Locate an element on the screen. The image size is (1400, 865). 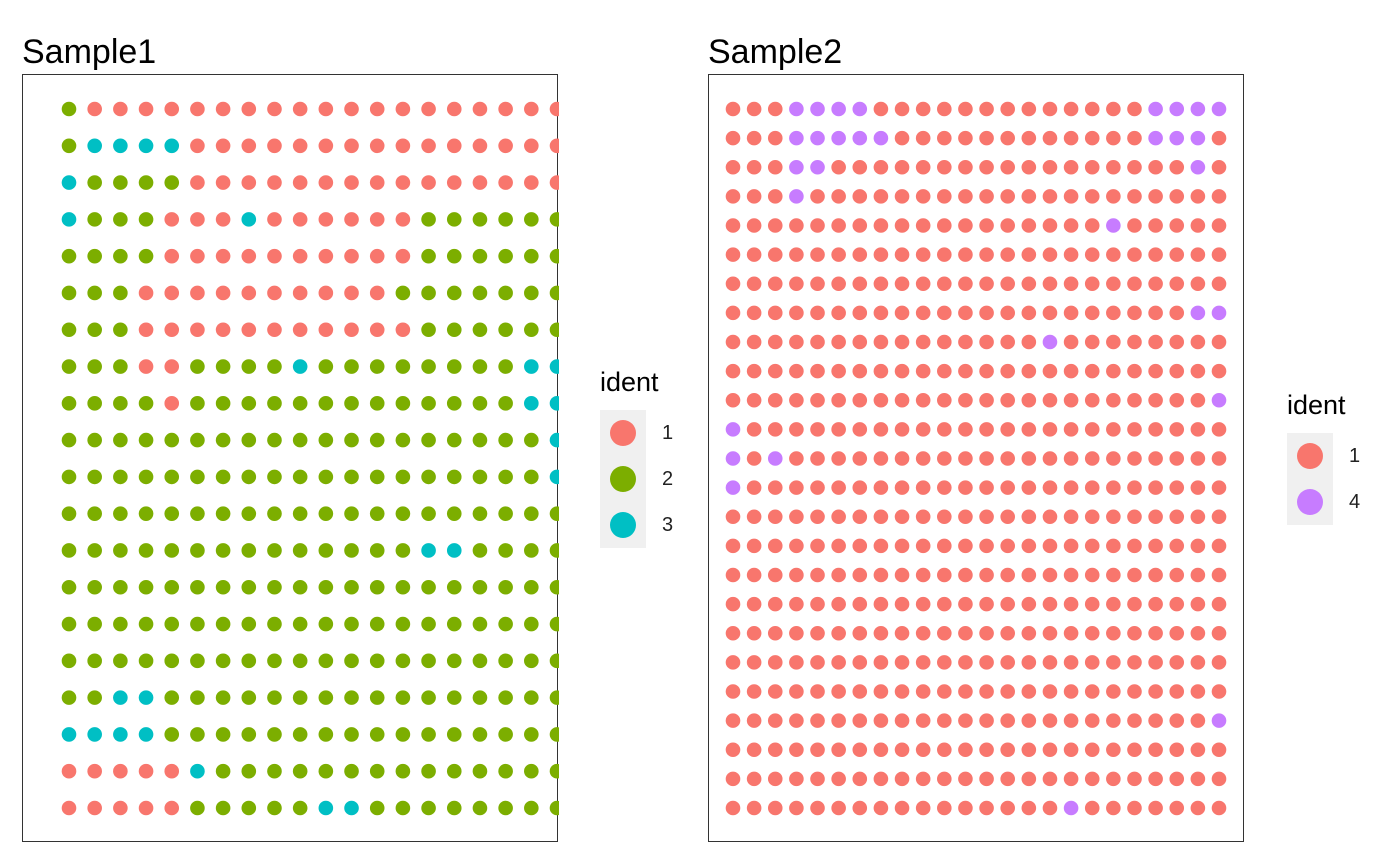
legend-keys-sample1: 1 2 3 is located at coordinates (636, 479).